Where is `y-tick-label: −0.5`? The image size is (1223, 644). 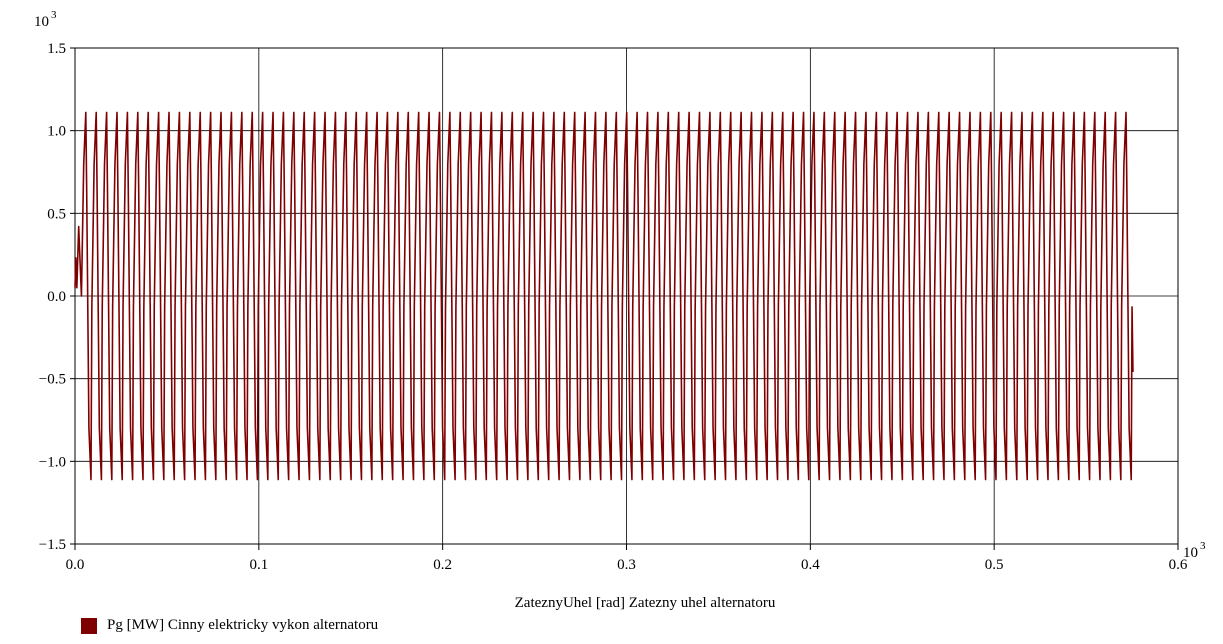 y-tick-label: −0.5 is located at coordinates (52, 380).